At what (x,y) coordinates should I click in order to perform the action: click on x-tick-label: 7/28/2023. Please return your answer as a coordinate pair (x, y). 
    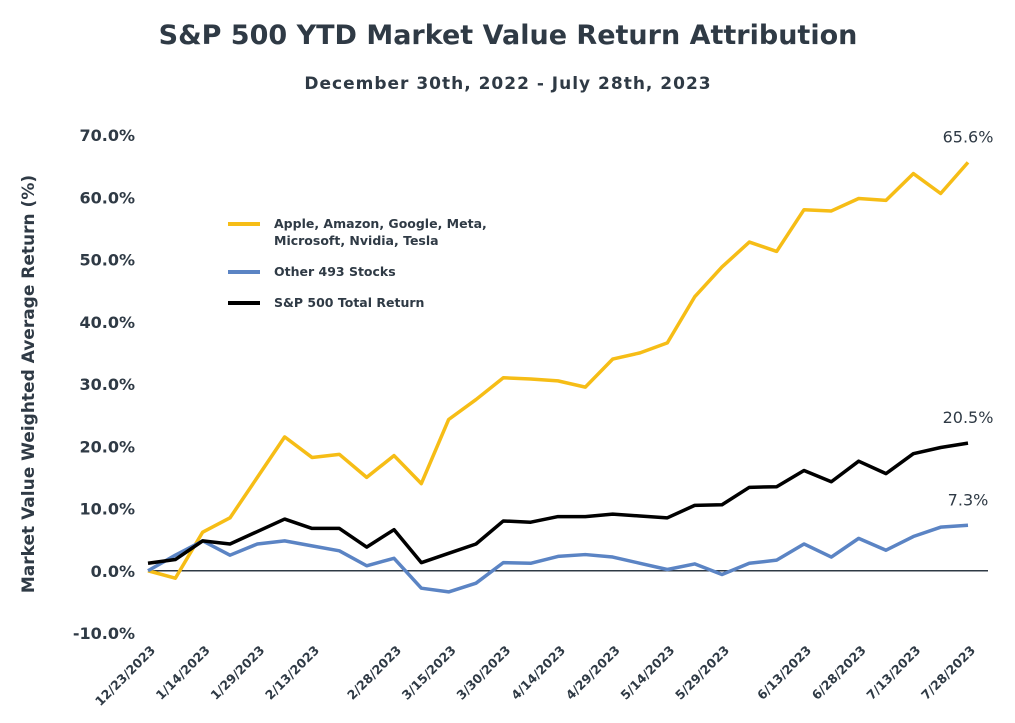
    Looking at the image, I should click on (948, 673).